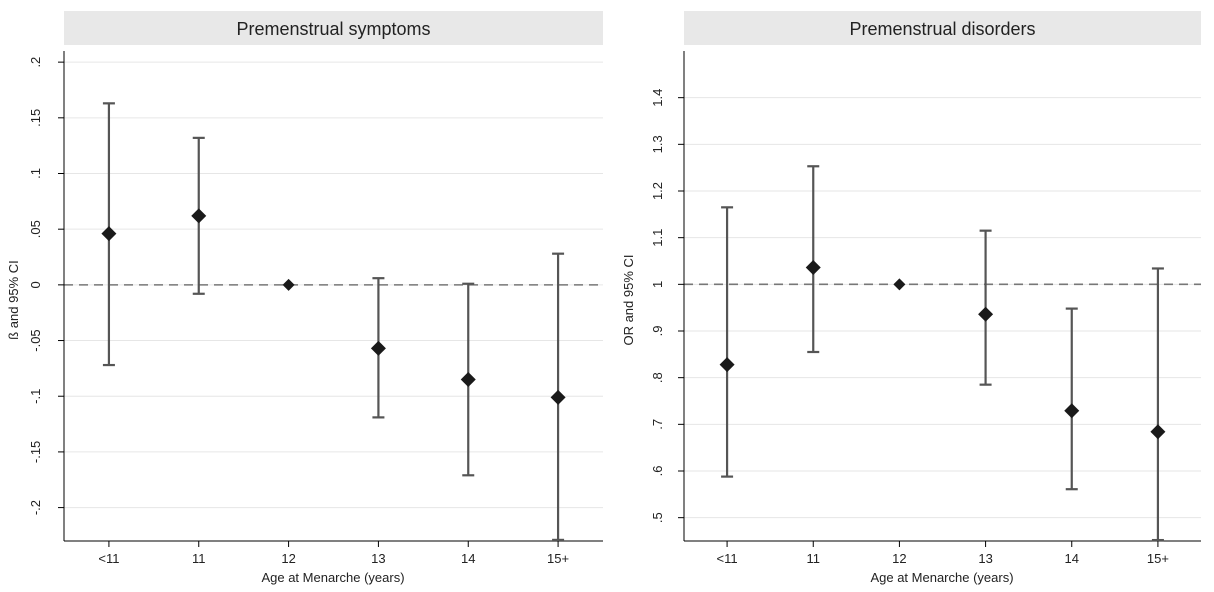  I want to click on y-tick-label: .1, so click(35, 173).